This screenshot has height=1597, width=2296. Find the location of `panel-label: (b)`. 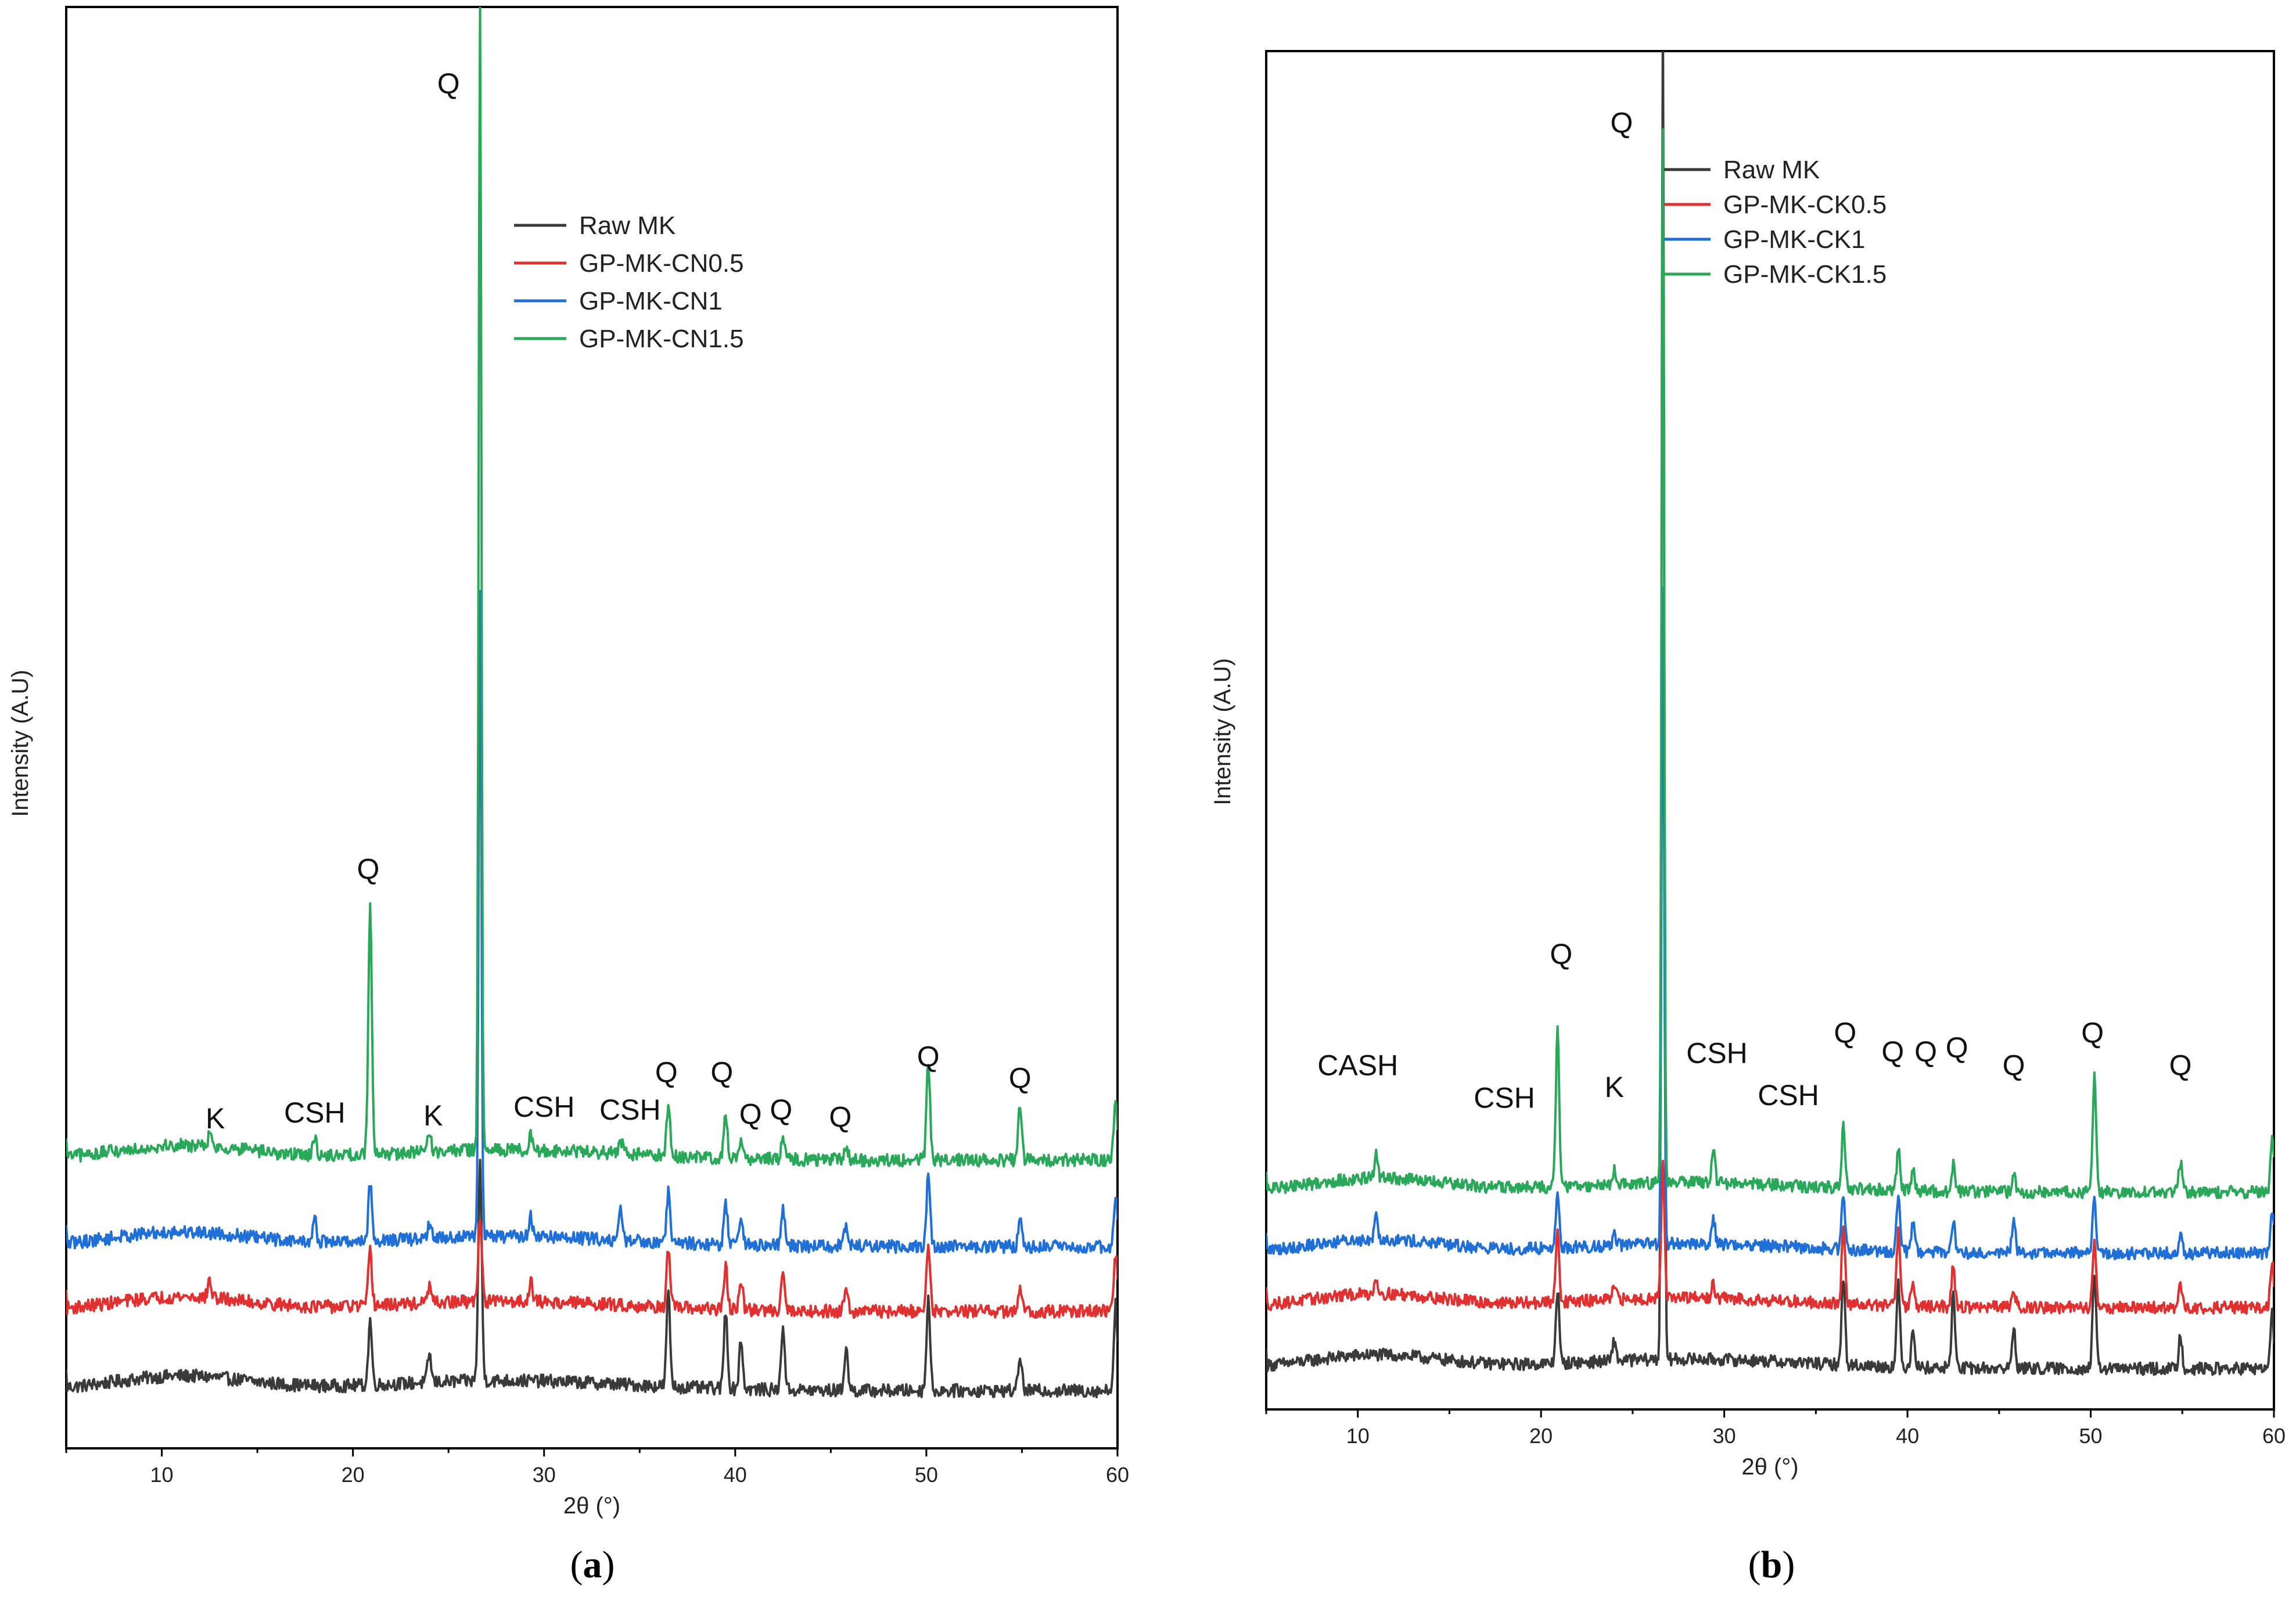

panel-label: (b) is located at coordinates (1771, 1565).